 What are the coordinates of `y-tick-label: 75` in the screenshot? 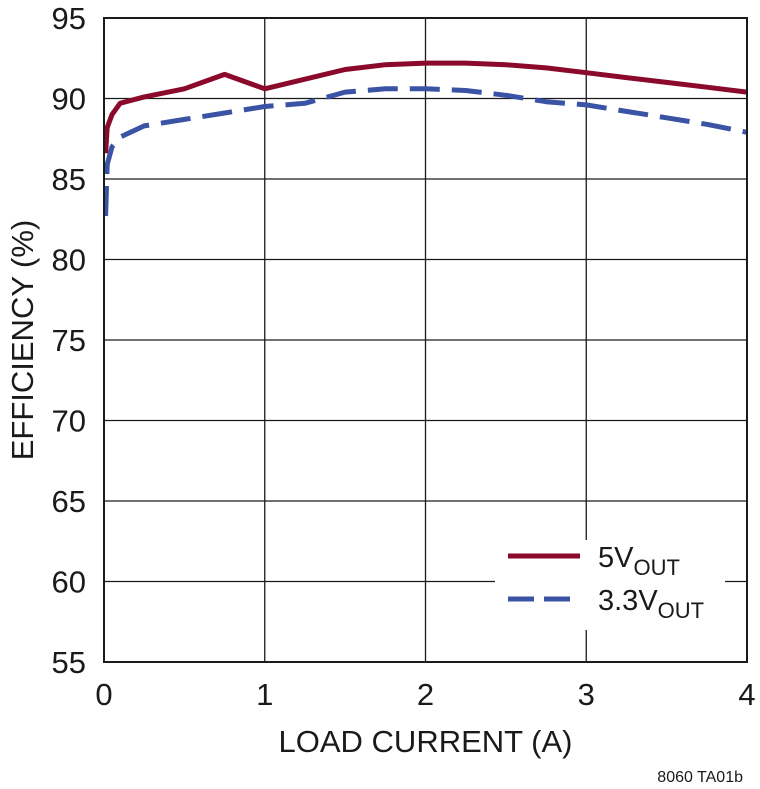 It's located at (69, 340).